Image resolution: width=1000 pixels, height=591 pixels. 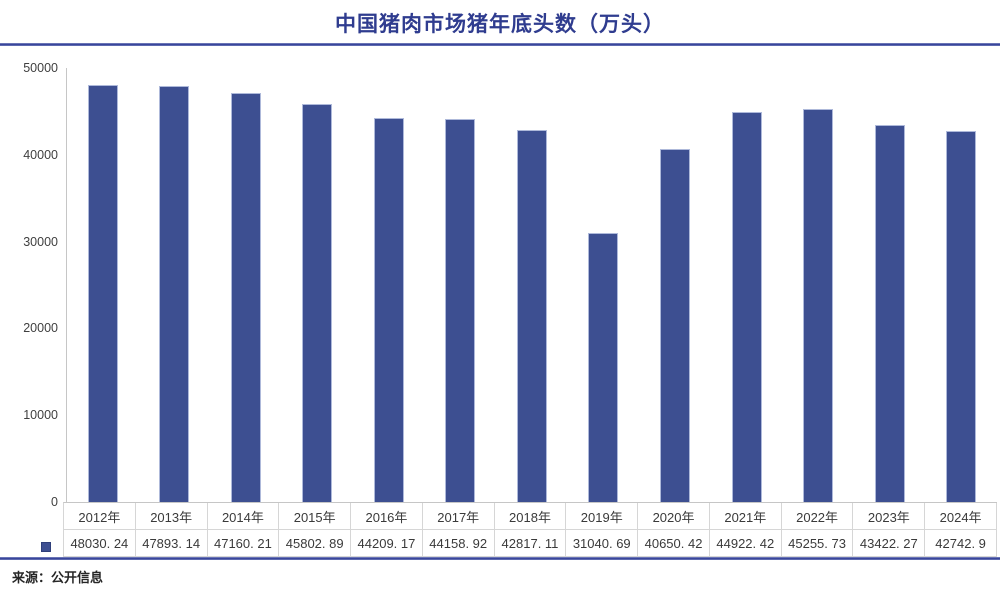 I want to click on value-cell: 31040. 69, so click(x=602, y=543).